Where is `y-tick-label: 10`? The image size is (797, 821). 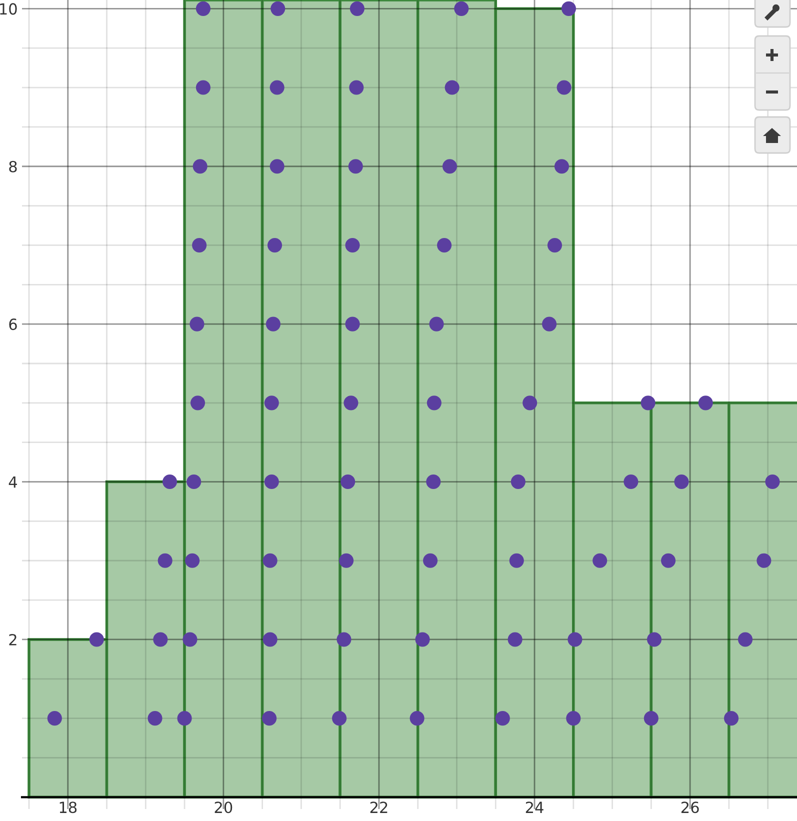
y-tick-label: 10 is located at coordinates (8, 9).